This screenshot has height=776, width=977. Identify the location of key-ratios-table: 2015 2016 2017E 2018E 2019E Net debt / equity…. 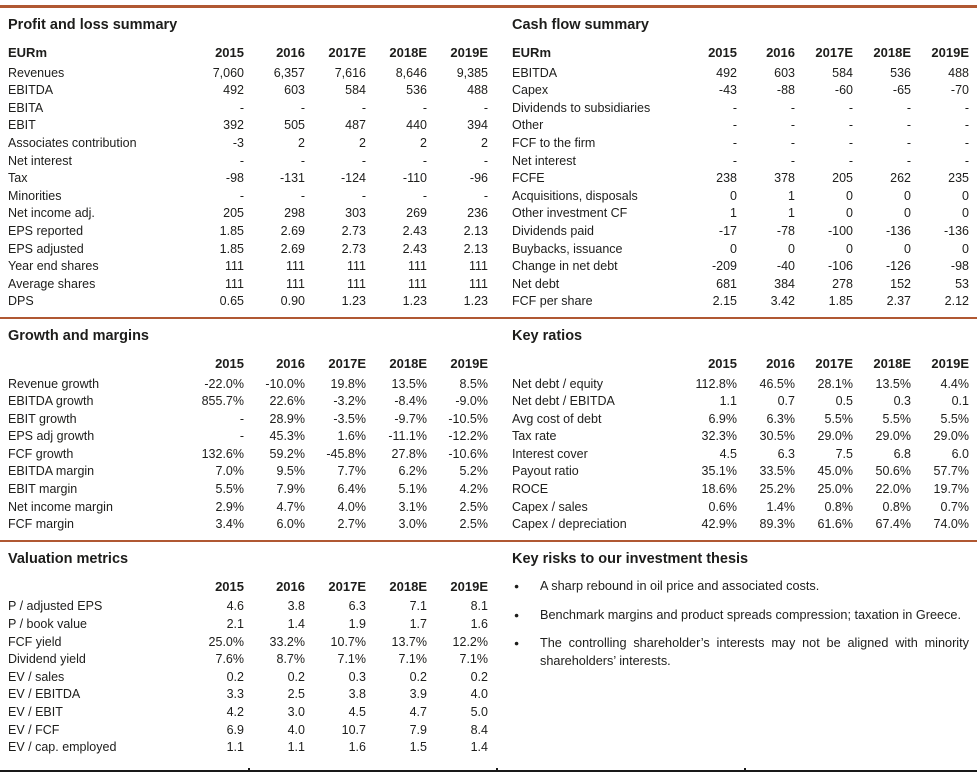
(740, 444).